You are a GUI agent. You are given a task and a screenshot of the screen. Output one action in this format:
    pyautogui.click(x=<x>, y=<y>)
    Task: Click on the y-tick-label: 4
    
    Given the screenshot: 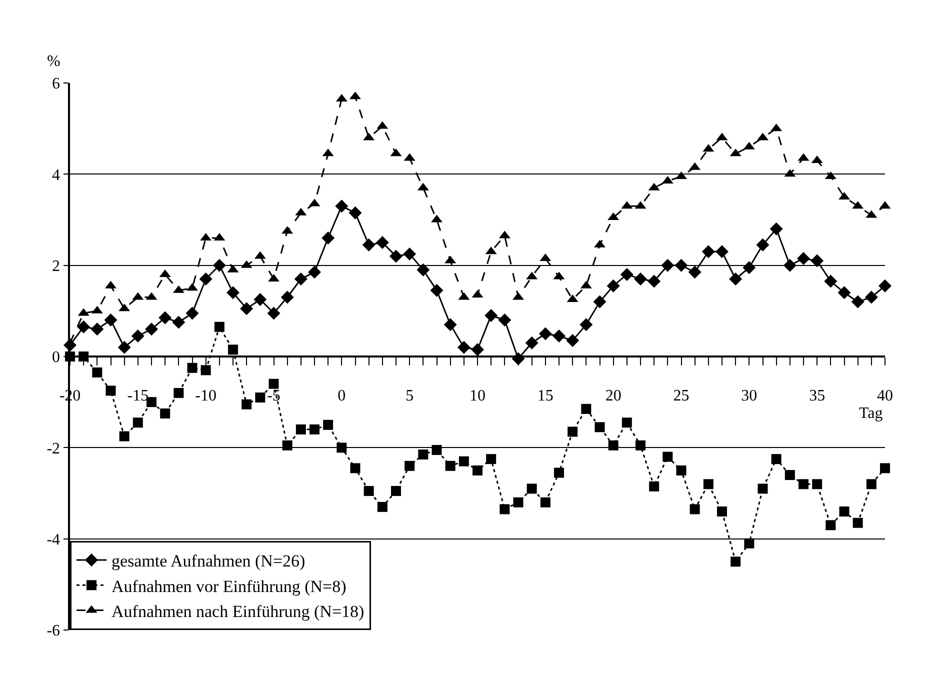 What is the action you would take?
    pyautogui.click(x=56, y=175)
    